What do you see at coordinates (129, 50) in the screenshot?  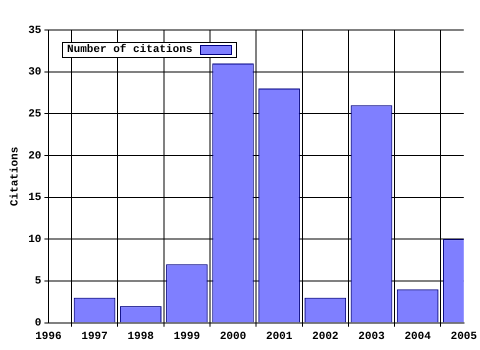 I see `legend-label: Number of citations` at bounding box center [129, 50].